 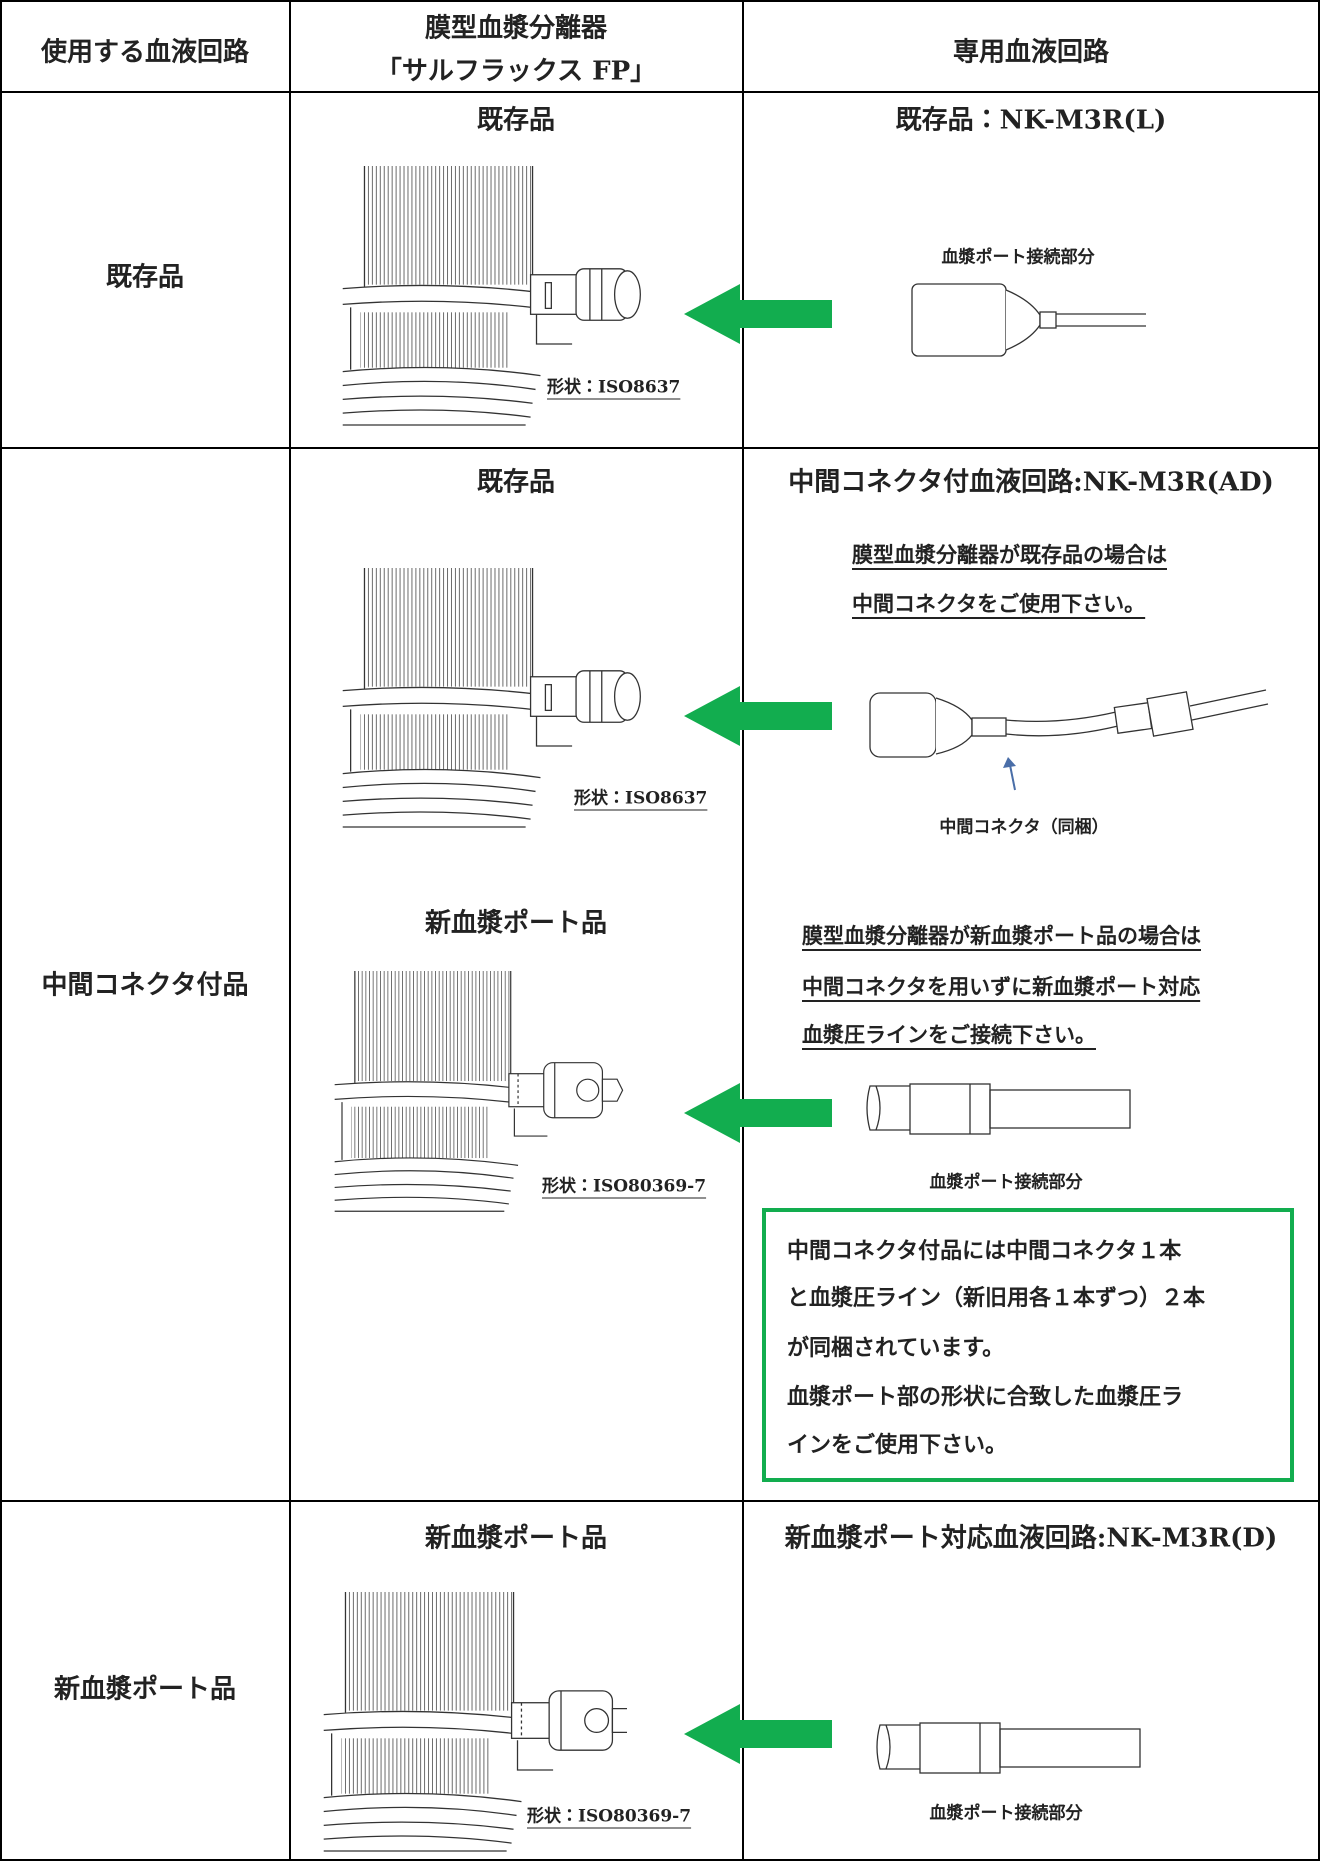 What do you see at coordinates (996, 1298) in the screenshot?
I see `box-text: と血漿圧ライン（新旧用各１本ずつ）２本` at bounding box center [996, 1298].